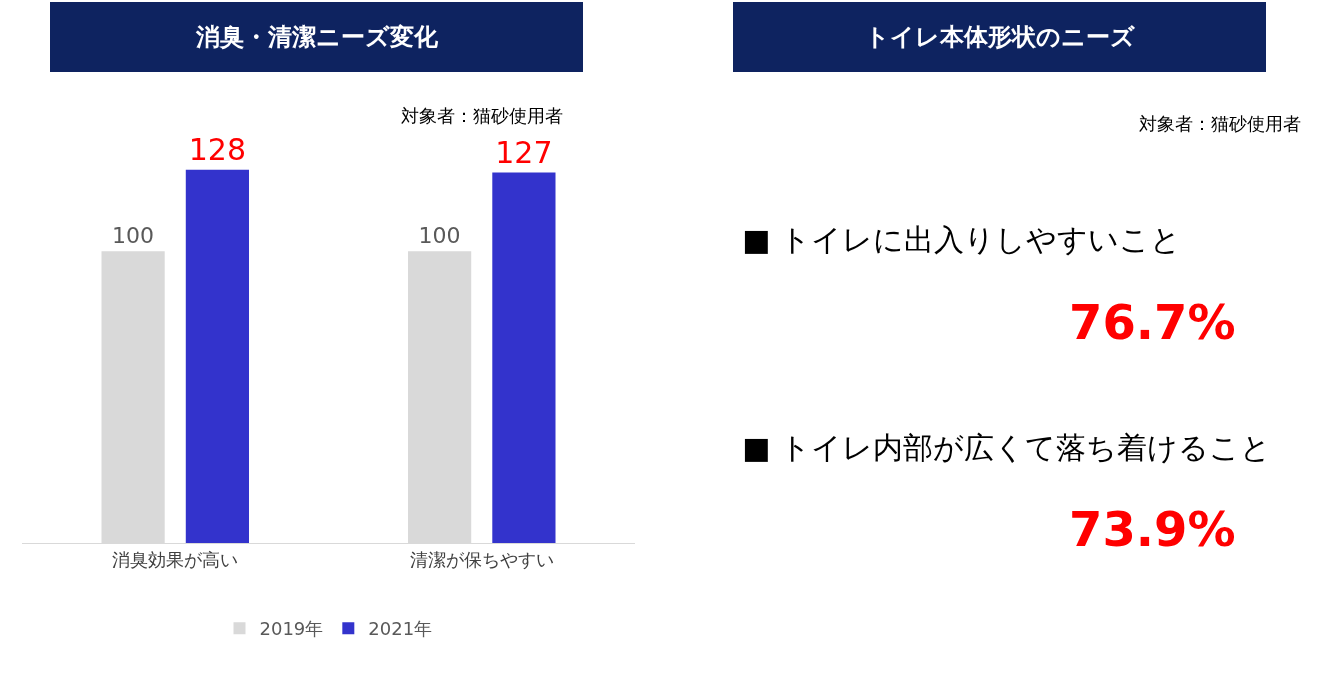 This screenshot has width=1340, height=688. I want to click on text: 対象者：猫砂使用者, so click(1220, 123).